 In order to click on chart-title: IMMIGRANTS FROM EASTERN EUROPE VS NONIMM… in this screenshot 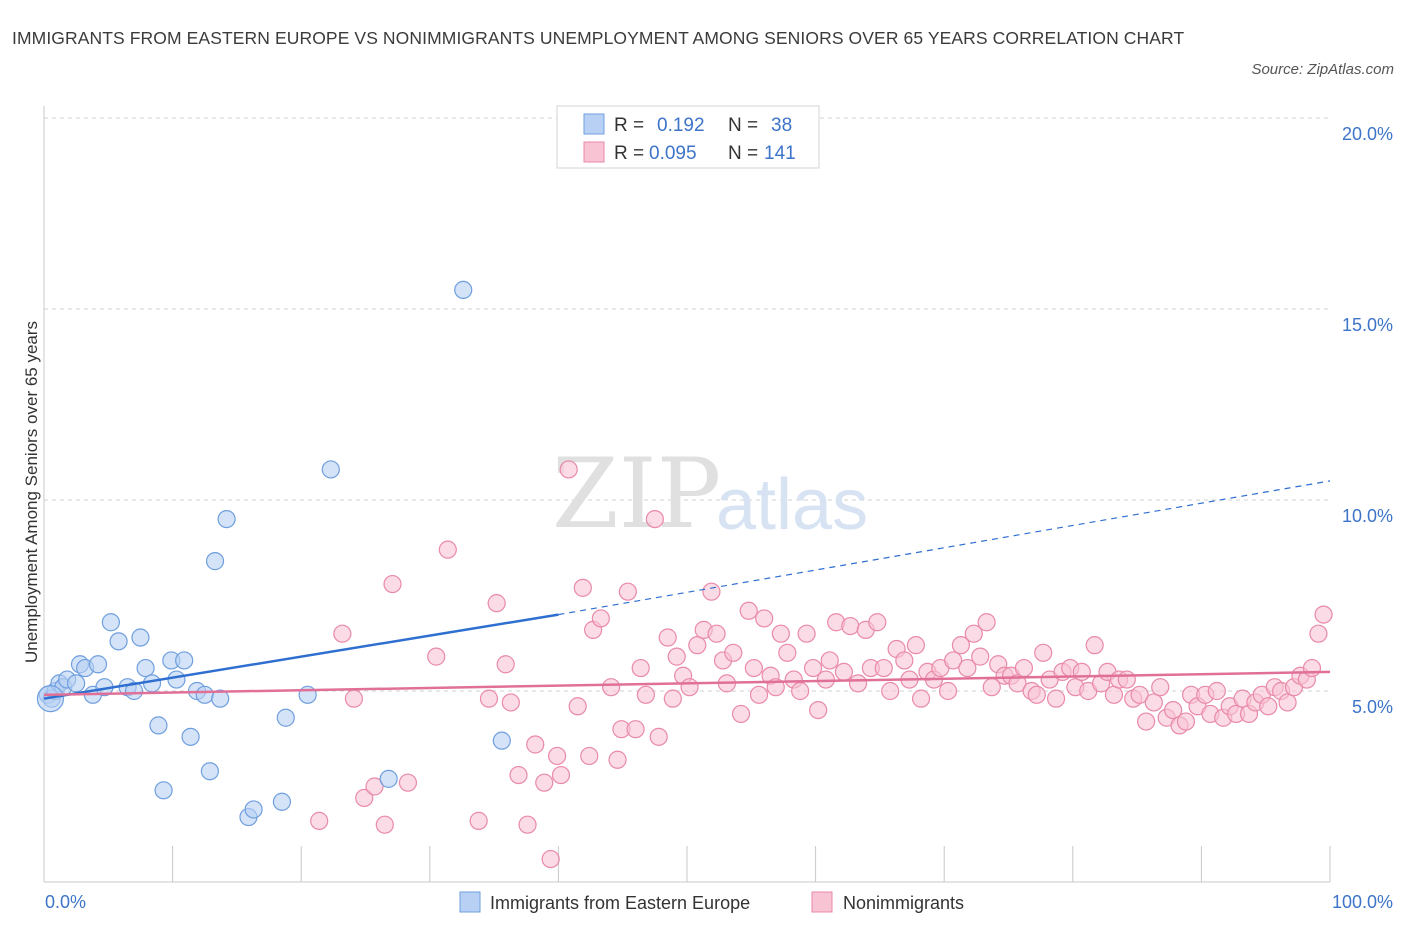, I will do `click(598, 38)`.